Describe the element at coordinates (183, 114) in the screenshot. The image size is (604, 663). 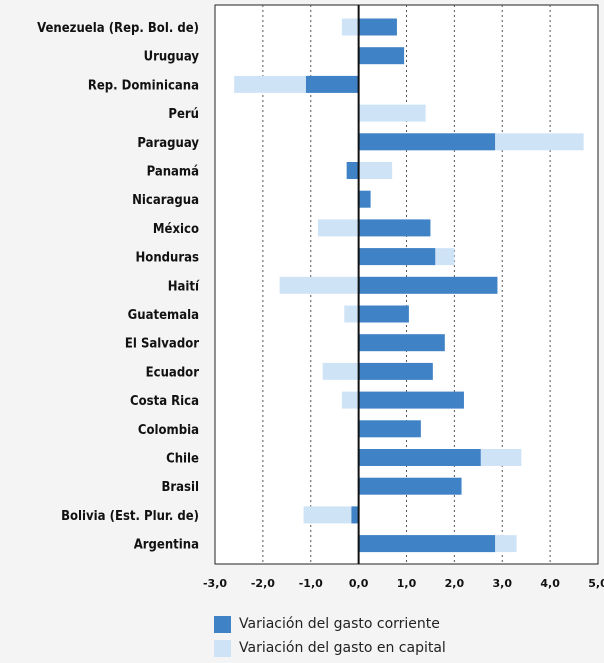
I see `category-label: Perú` at that location.